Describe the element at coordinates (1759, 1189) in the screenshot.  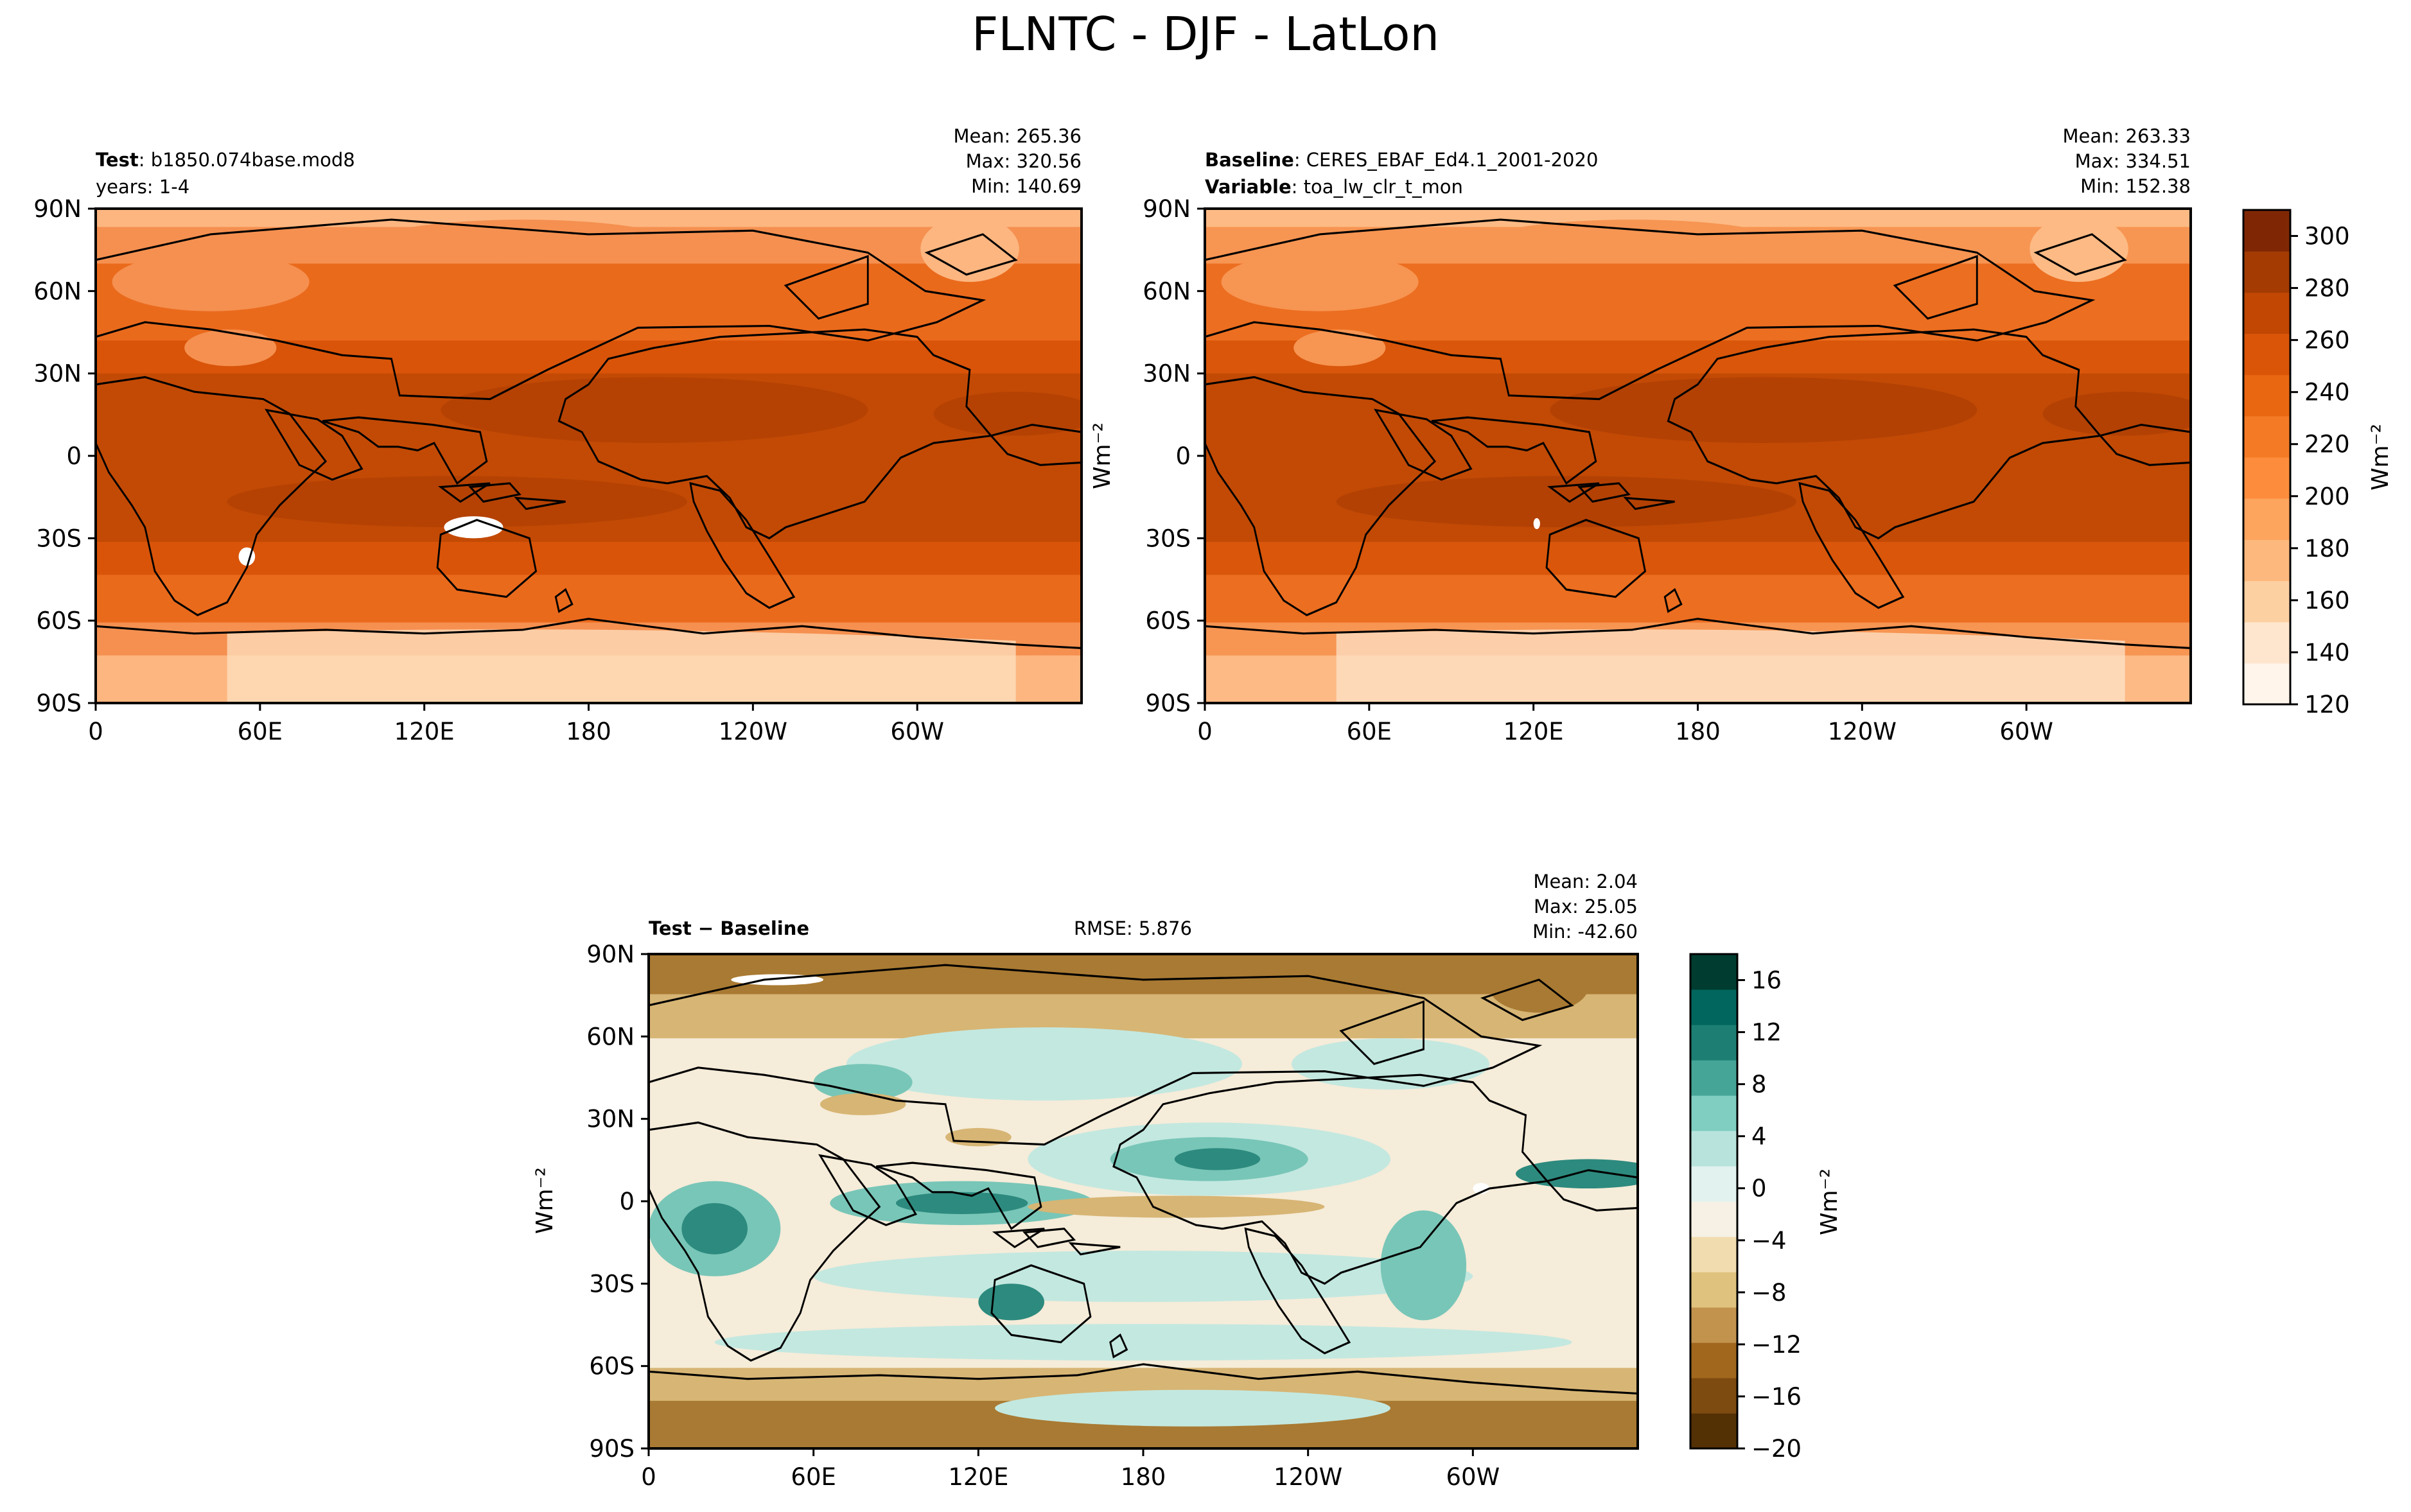
I see `colorbar-tick-label: 0` at that location.